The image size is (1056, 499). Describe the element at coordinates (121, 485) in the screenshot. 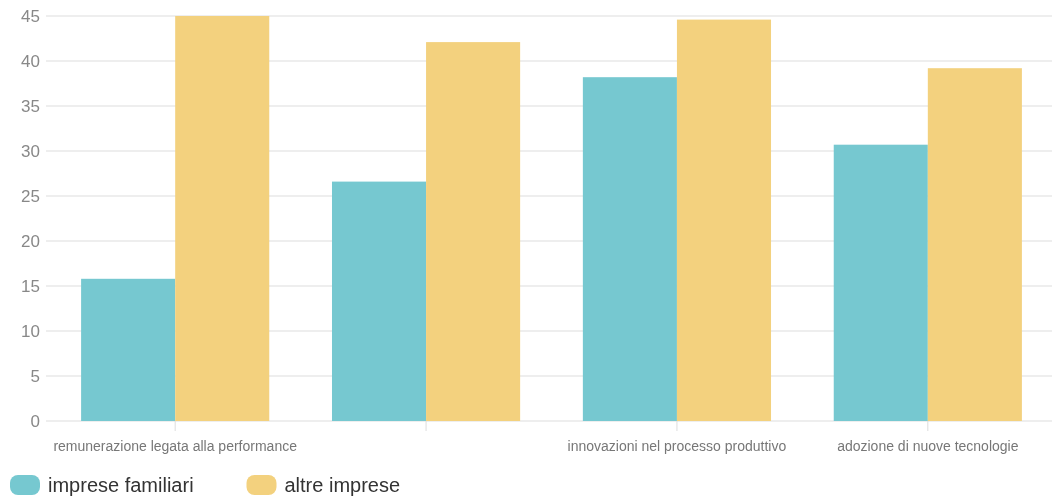

I see `legend-label: imprese familiari` at that location.